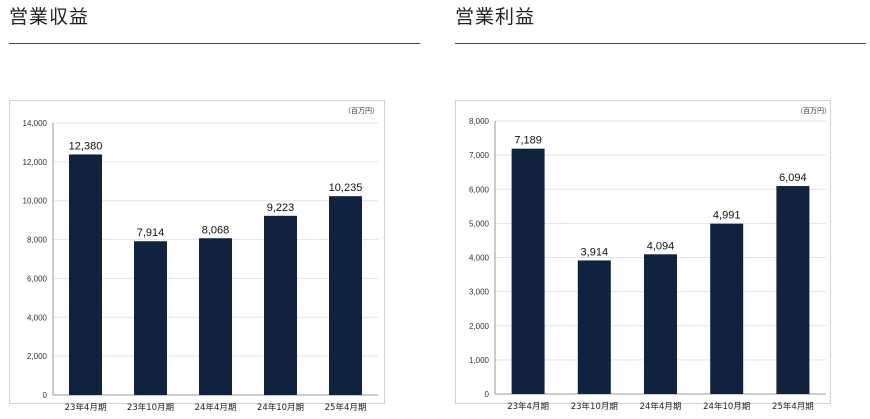  I want to click on bar-value-label: 6,094, so click(793, 178).